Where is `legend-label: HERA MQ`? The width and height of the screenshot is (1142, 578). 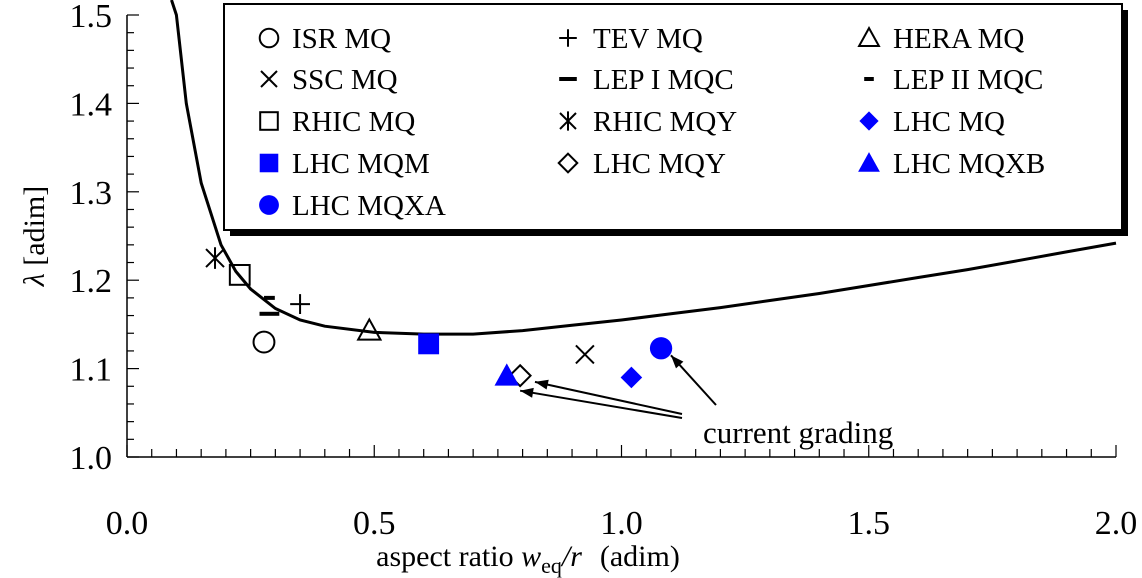 legend-label: HERA MQ is located at coordinates (958, 39).